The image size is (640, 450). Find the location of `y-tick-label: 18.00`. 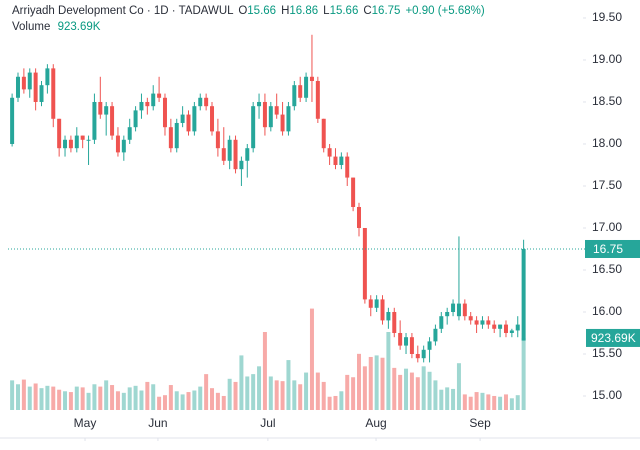

y-tick-label: 18.00 is located at coordinates (607, 143).